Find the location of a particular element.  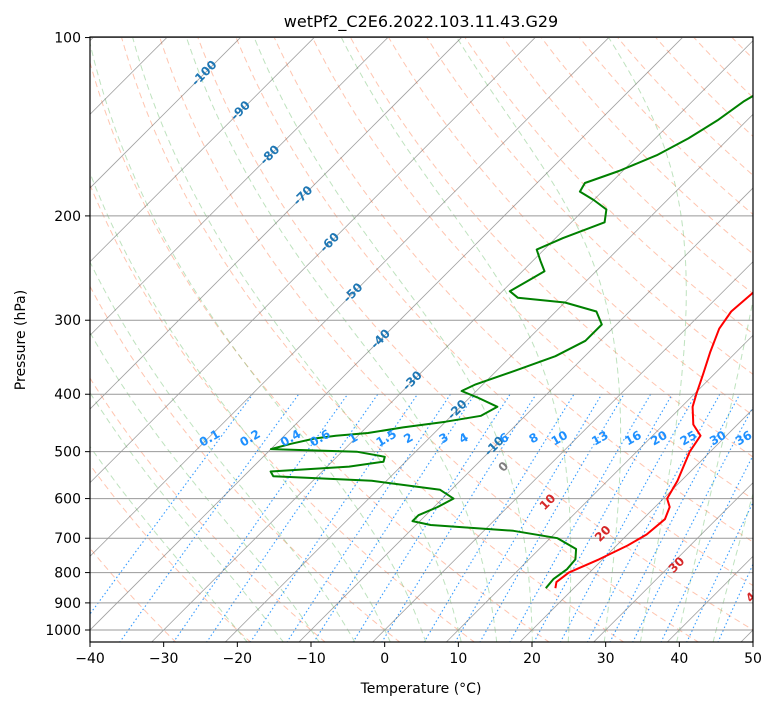

y-tick-label: 500 is located at coordinates (67, 453).